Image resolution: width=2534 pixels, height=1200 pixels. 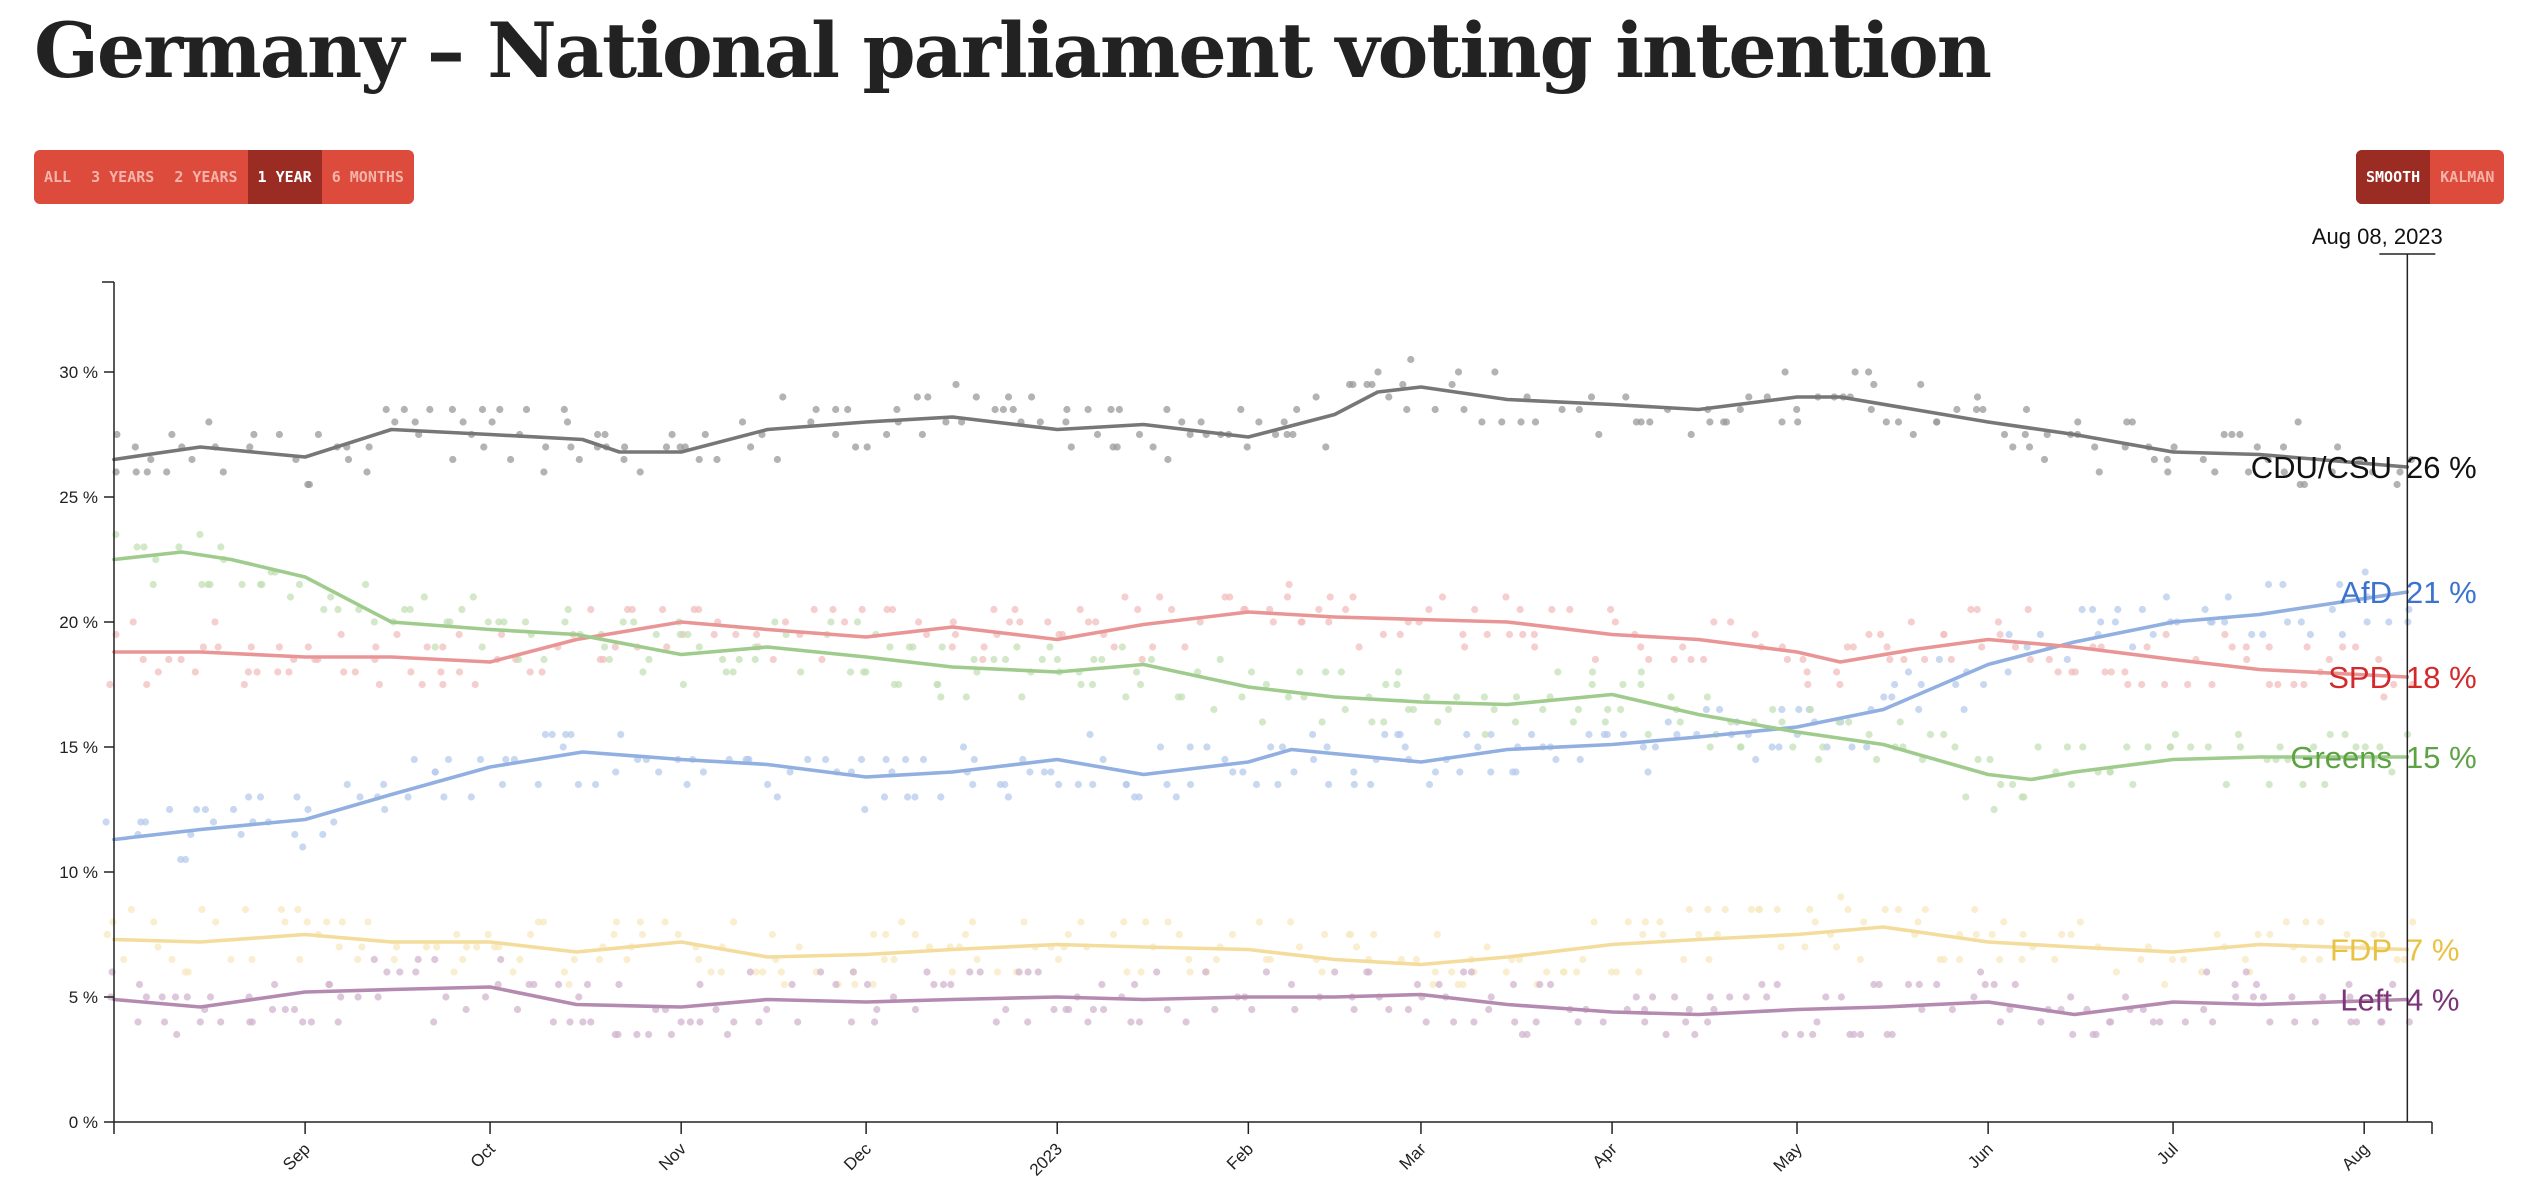 I want to click on range-button-all: ALL, so click(x=58, y=177).